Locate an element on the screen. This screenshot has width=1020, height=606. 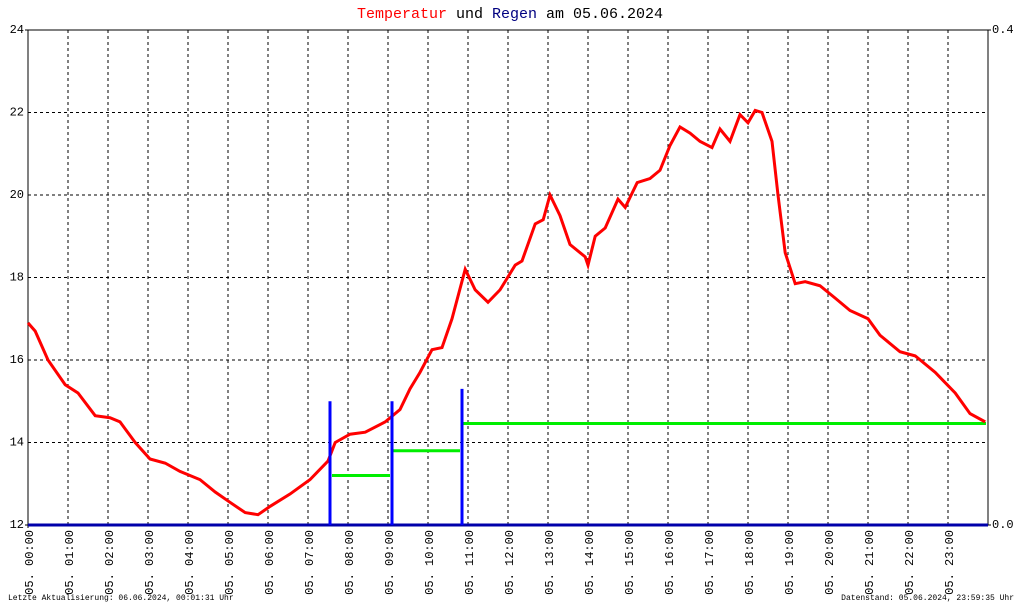
x-tick-label: 05. 11:00 is located at coordinates (470, 562).